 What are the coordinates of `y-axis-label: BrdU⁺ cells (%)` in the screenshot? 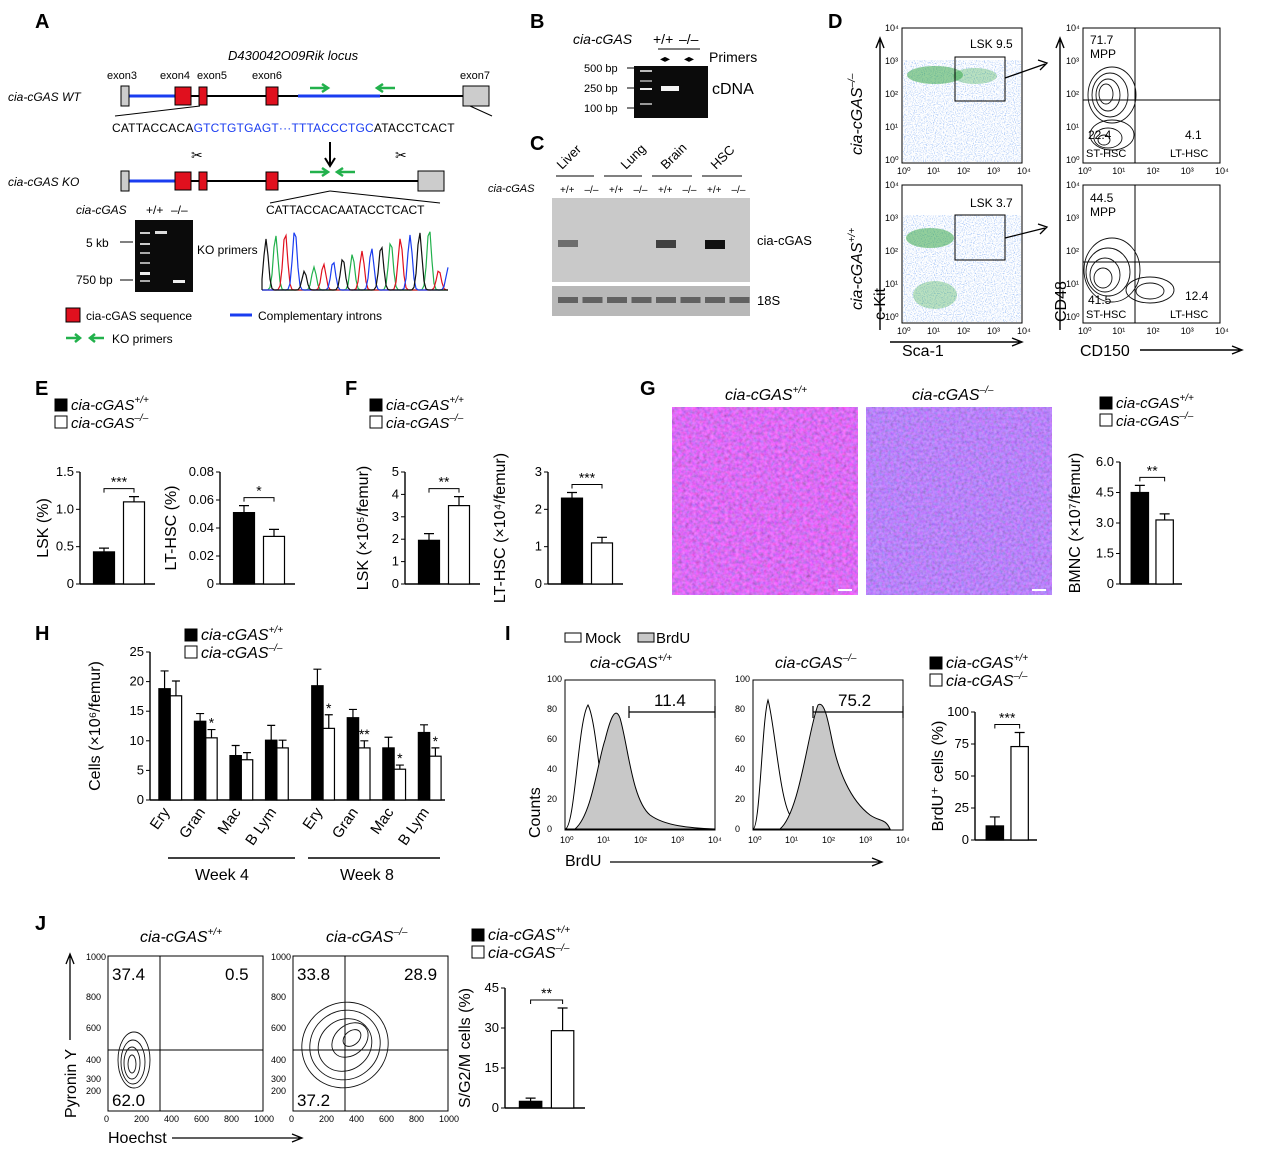 It's located at (938, 776).